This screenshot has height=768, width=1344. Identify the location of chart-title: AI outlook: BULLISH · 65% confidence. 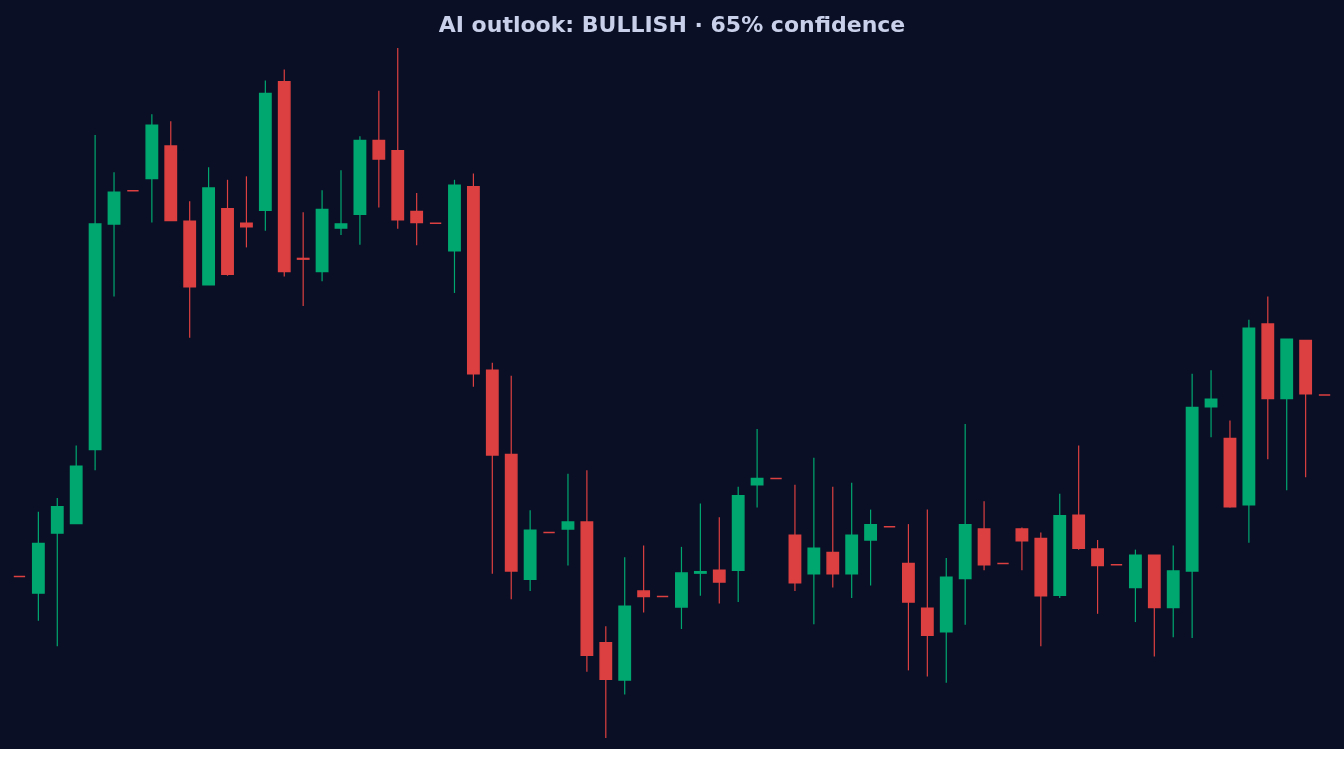
(672, 25).